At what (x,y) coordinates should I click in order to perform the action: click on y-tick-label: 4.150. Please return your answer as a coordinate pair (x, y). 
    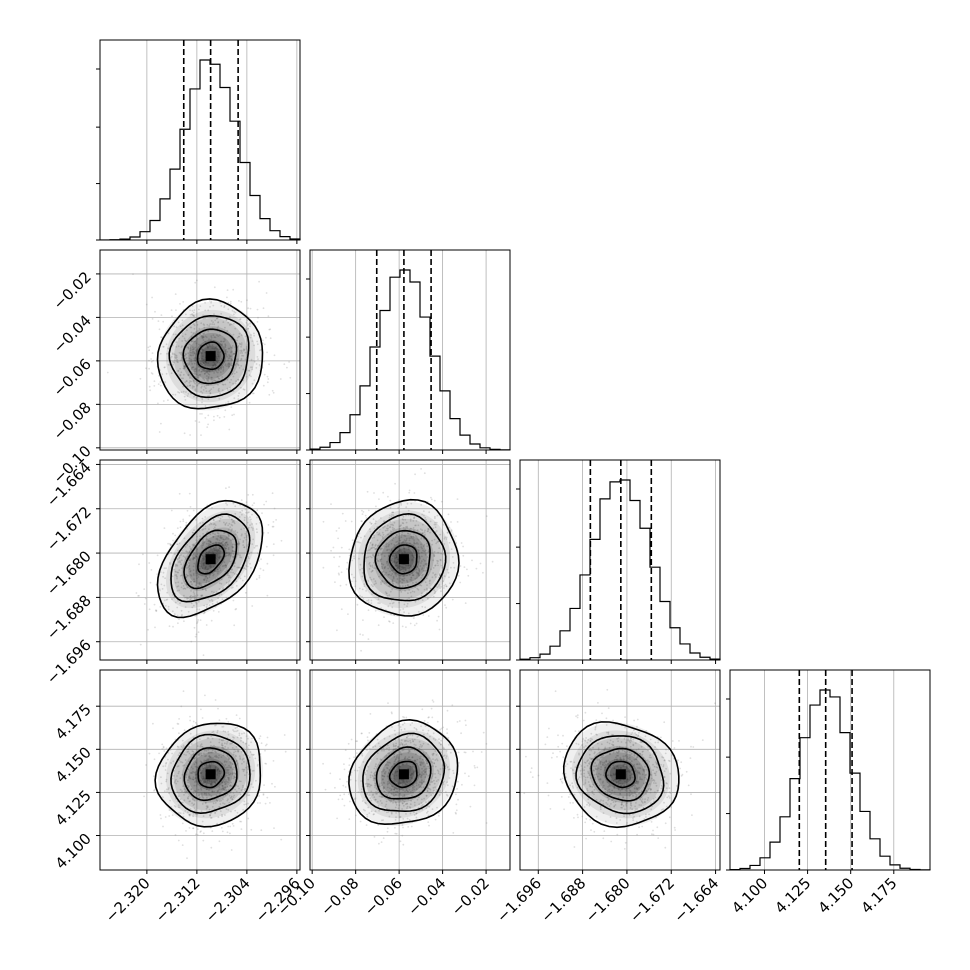
    Looking at the image, I should click on (73, 764).